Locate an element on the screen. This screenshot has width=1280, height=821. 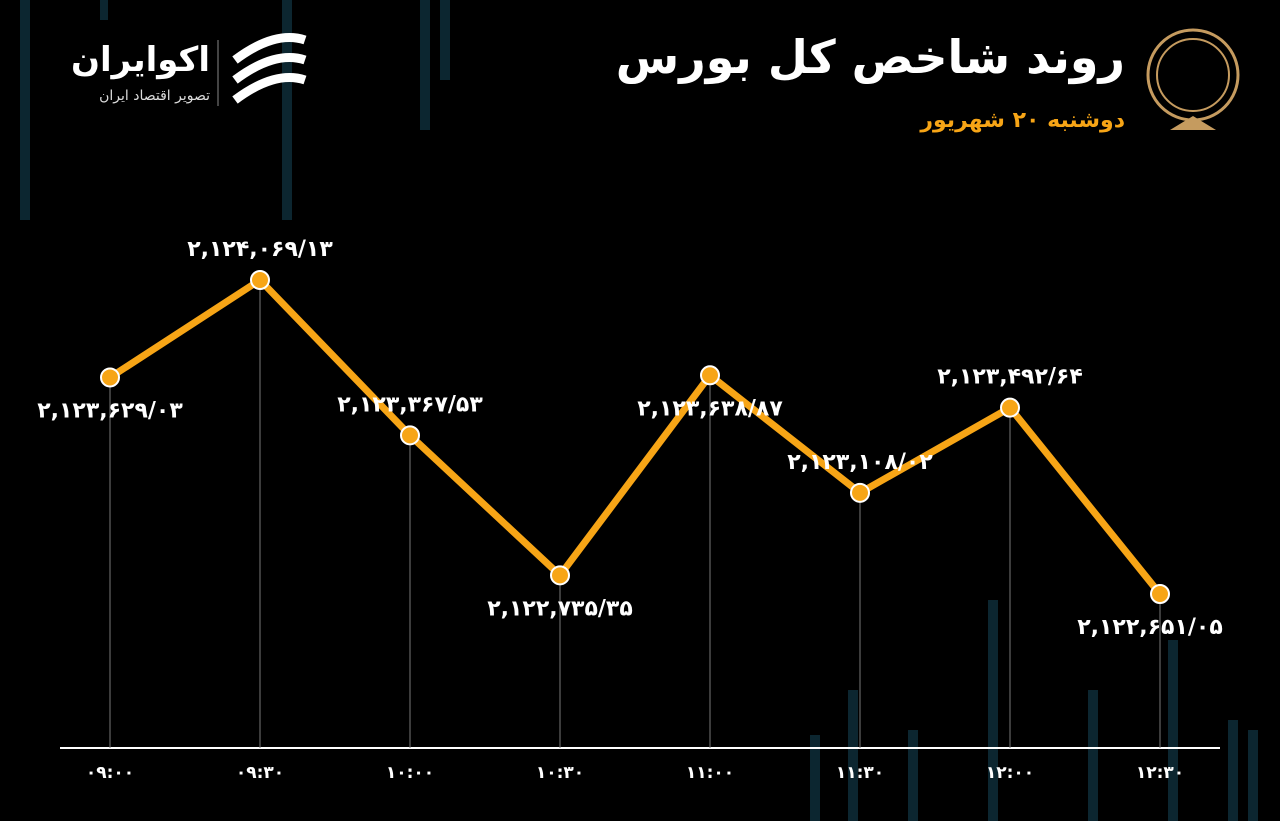
data-label: ۲,۱۲۳,۱۰۸/۰۲ is located at coordinates (860, 462).